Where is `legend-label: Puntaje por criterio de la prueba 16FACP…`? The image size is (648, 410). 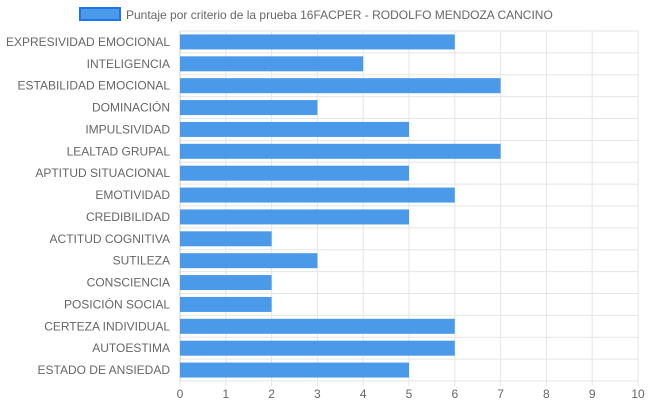 legend-label: Puntaje por criterio de la prueba 16FACP… is located at coordinates (339, 15).